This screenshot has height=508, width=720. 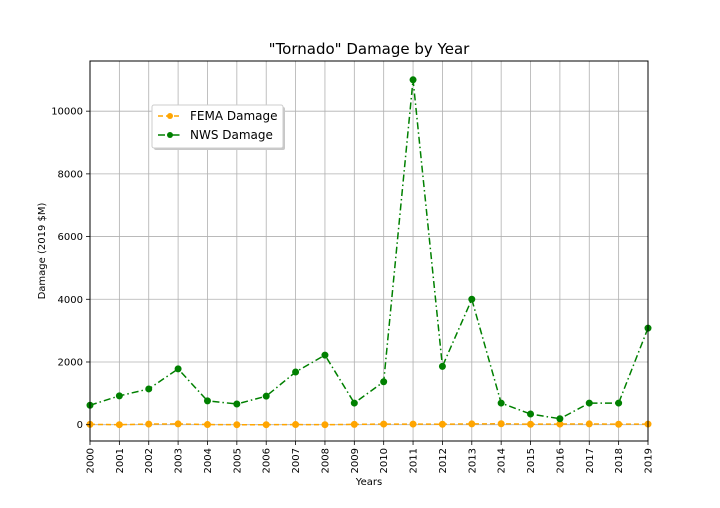 I want to click on legend-box, so click(x=217, y=126).